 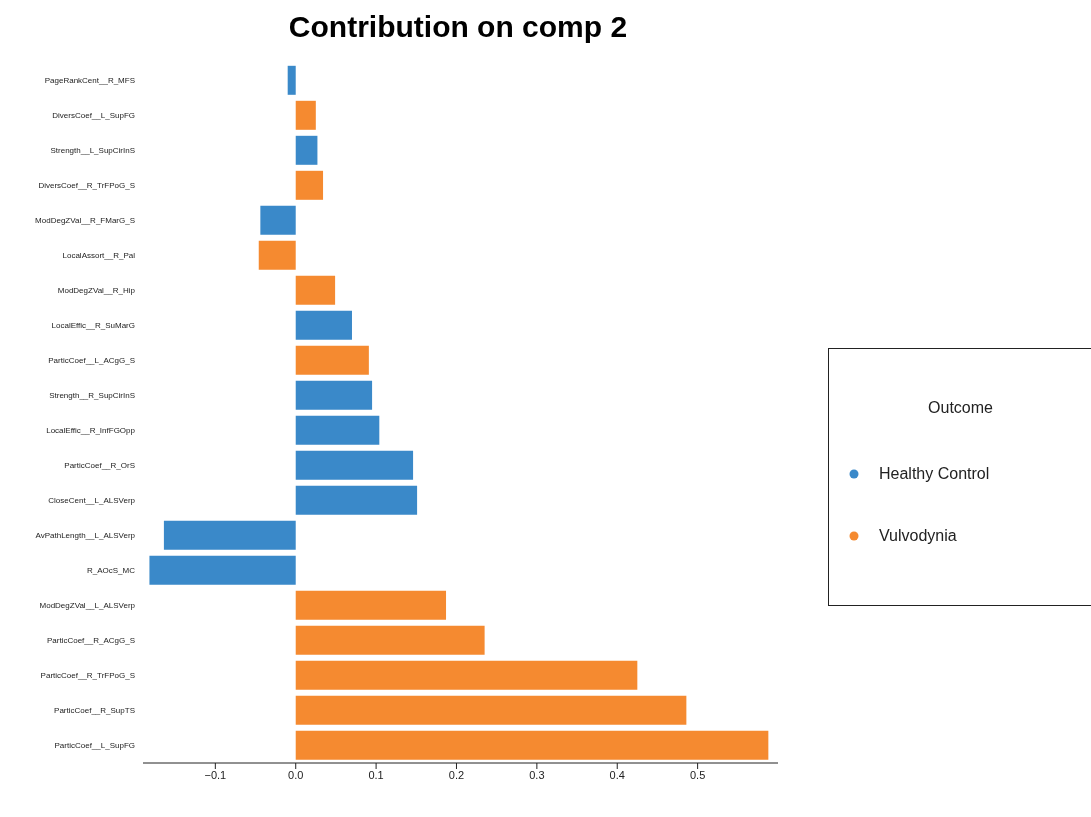 I want to click on y-tick-label: R_AOcS_MC, so click(x=111, y=571).